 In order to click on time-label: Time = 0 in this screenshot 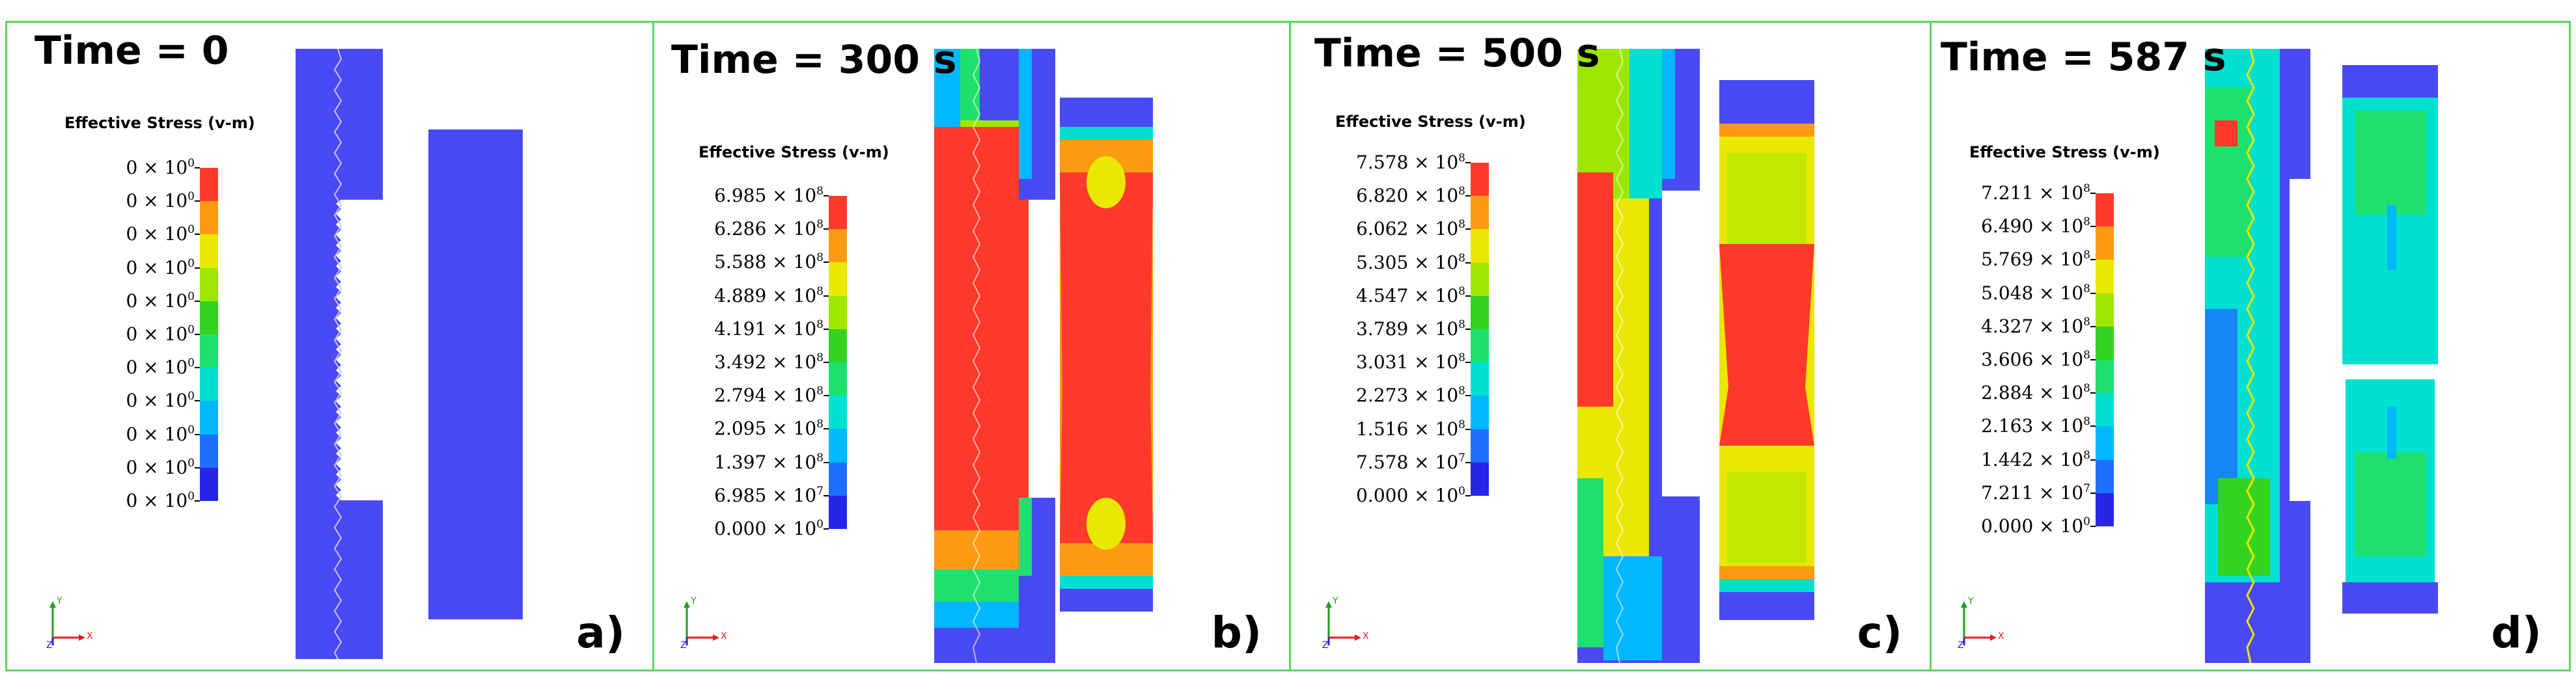, I will do `click(132, 51)`.